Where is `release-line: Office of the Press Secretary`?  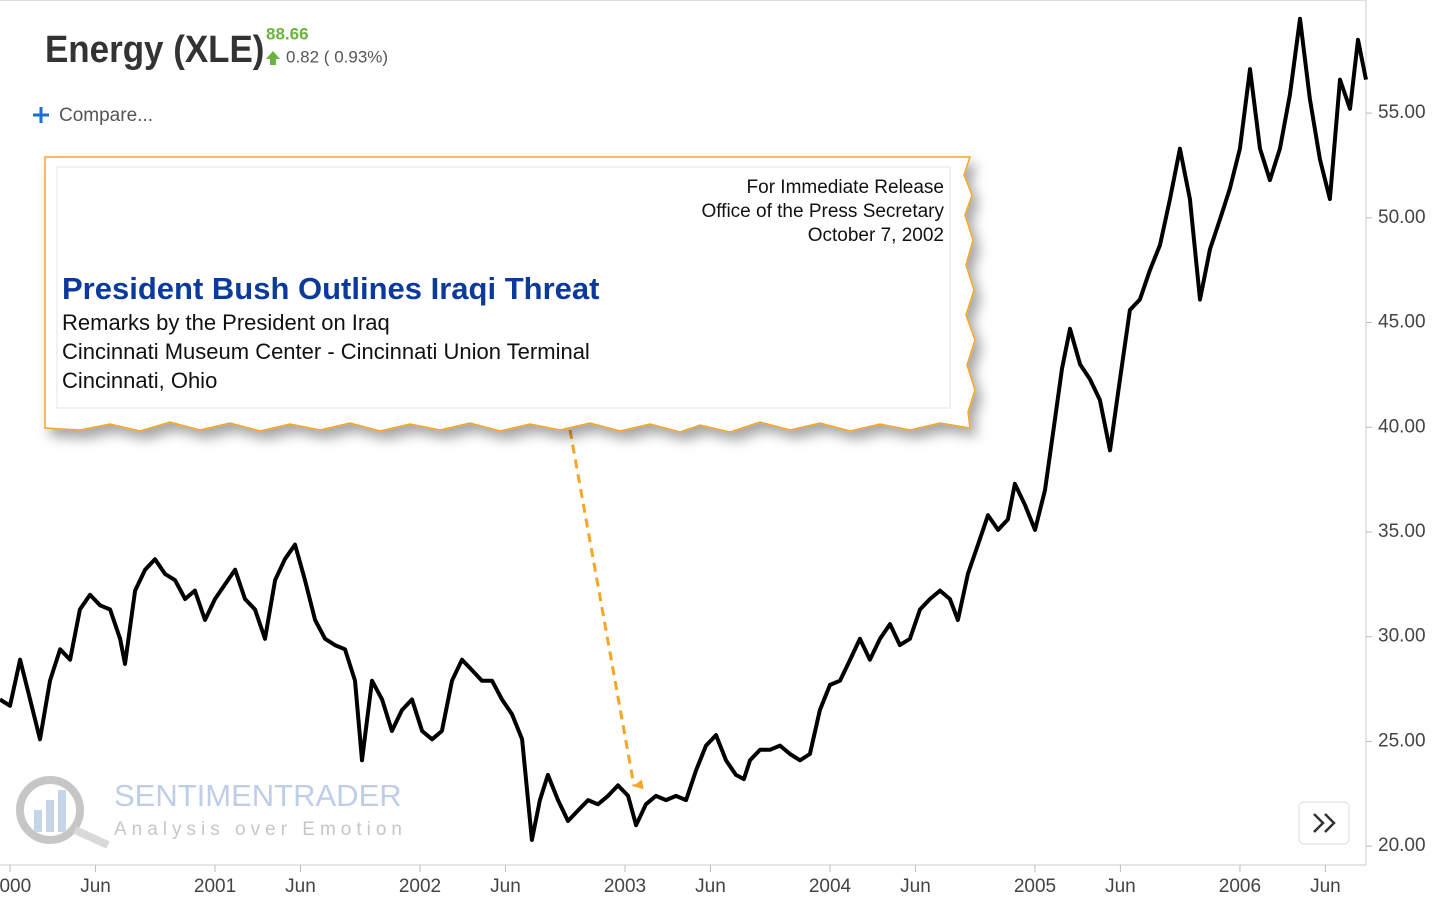
release-line: Office of the Press Secretary is located at coordinates (822, 211).